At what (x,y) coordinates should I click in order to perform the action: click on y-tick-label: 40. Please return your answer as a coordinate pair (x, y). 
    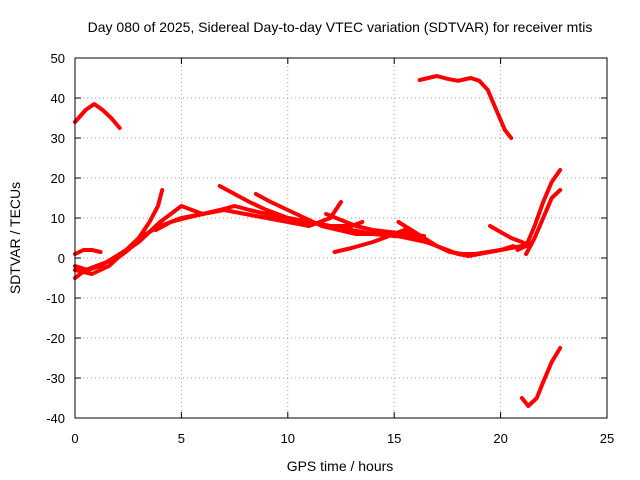
    Looking at the image, I should click on (58, 98).